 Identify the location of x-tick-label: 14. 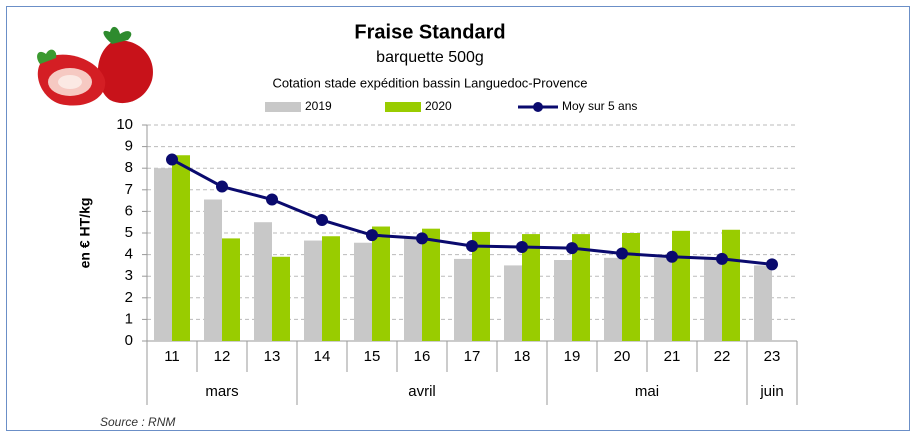
(322, 356).